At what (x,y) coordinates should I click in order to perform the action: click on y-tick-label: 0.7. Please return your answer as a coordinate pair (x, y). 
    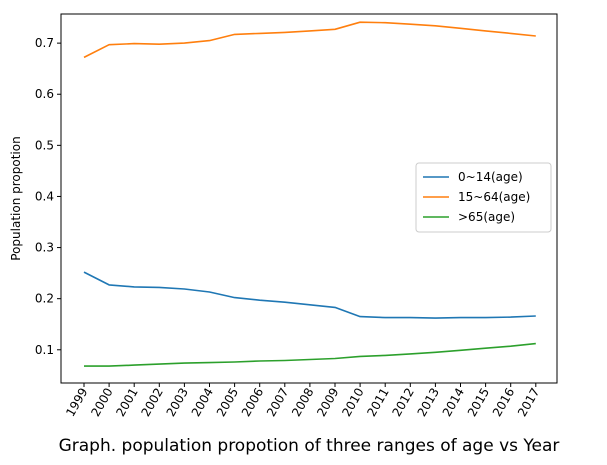
    Looking at the image, I should click on (44, 43).